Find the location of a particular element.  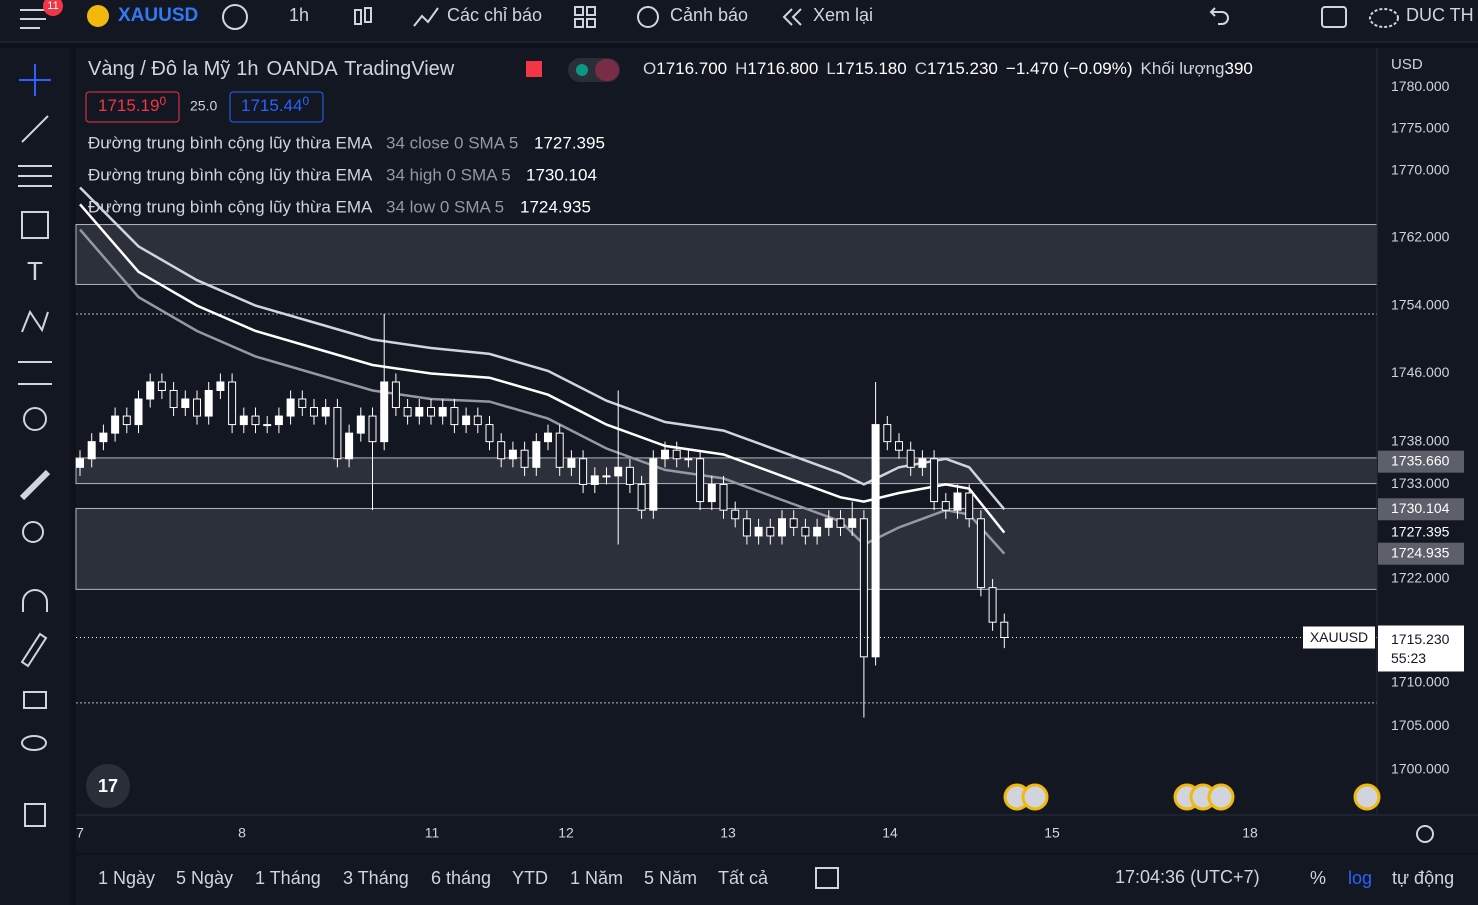

range-button: 1 Ngày is located at coordinates (126, 878).